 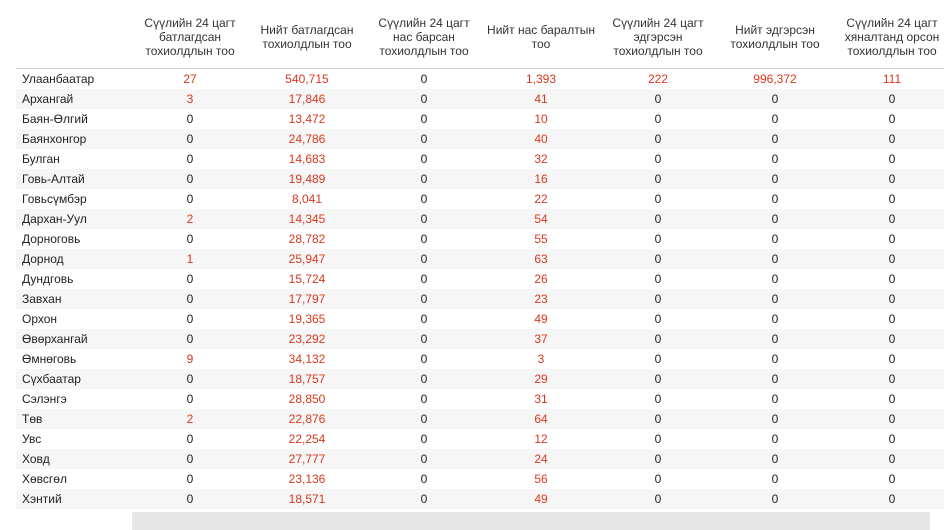 I want to click on cell-value: 25,947, so click(x=307, y=259).